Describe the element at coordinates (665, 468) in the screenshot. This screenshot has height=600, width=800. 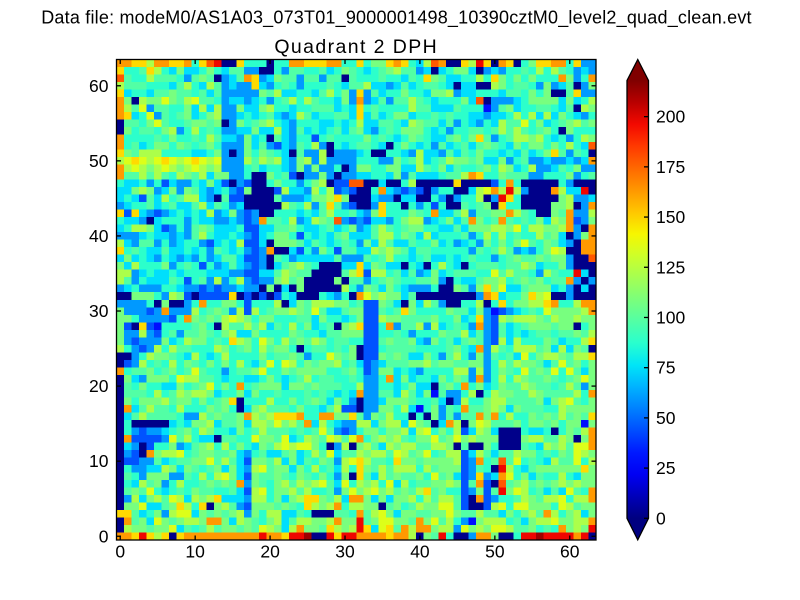
I see `svg-text: 25` at that location.